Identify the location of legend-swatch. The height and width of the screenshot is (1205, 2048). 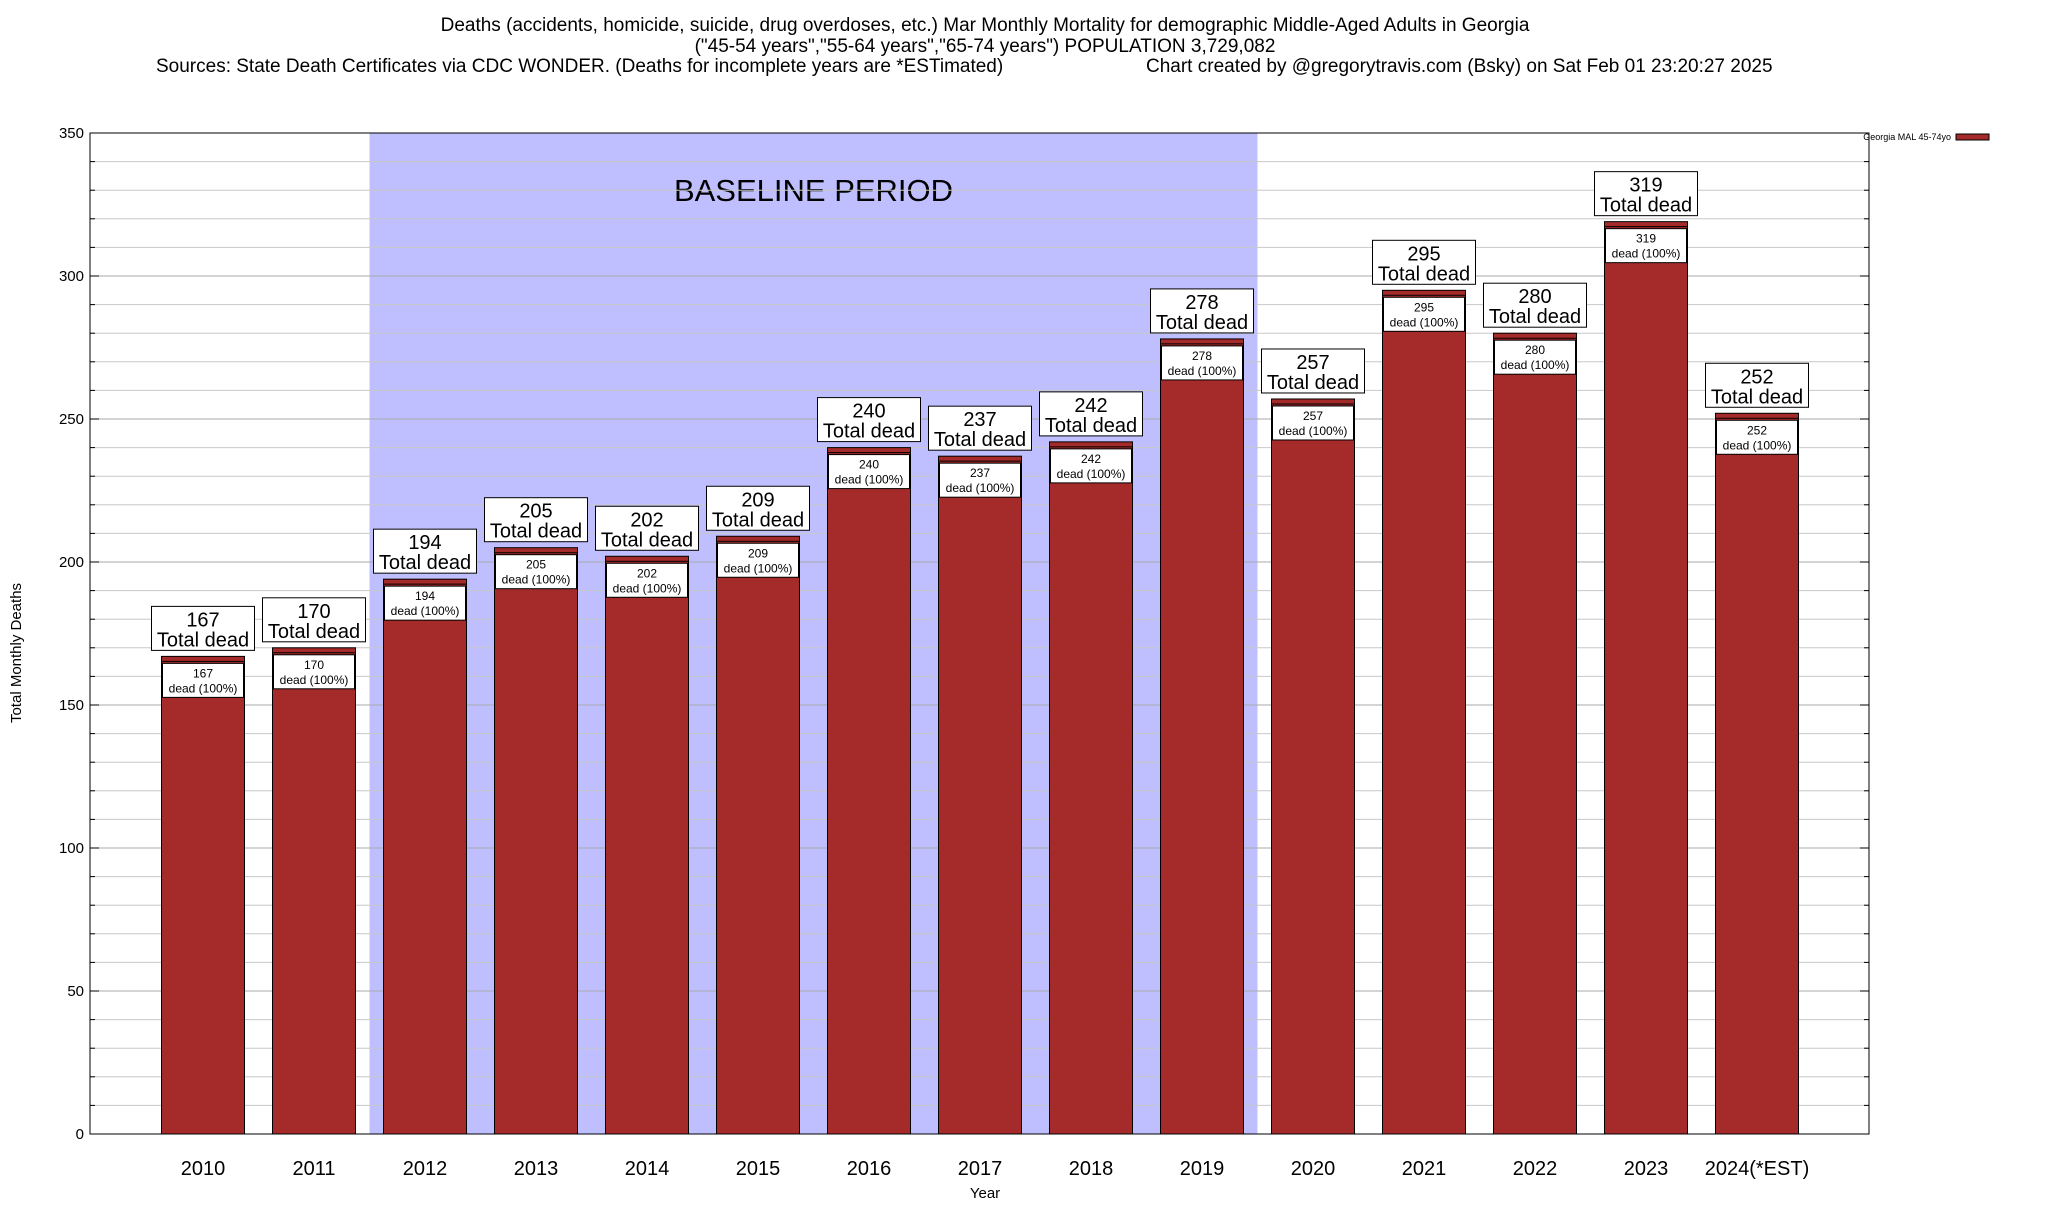
(1972, 137).